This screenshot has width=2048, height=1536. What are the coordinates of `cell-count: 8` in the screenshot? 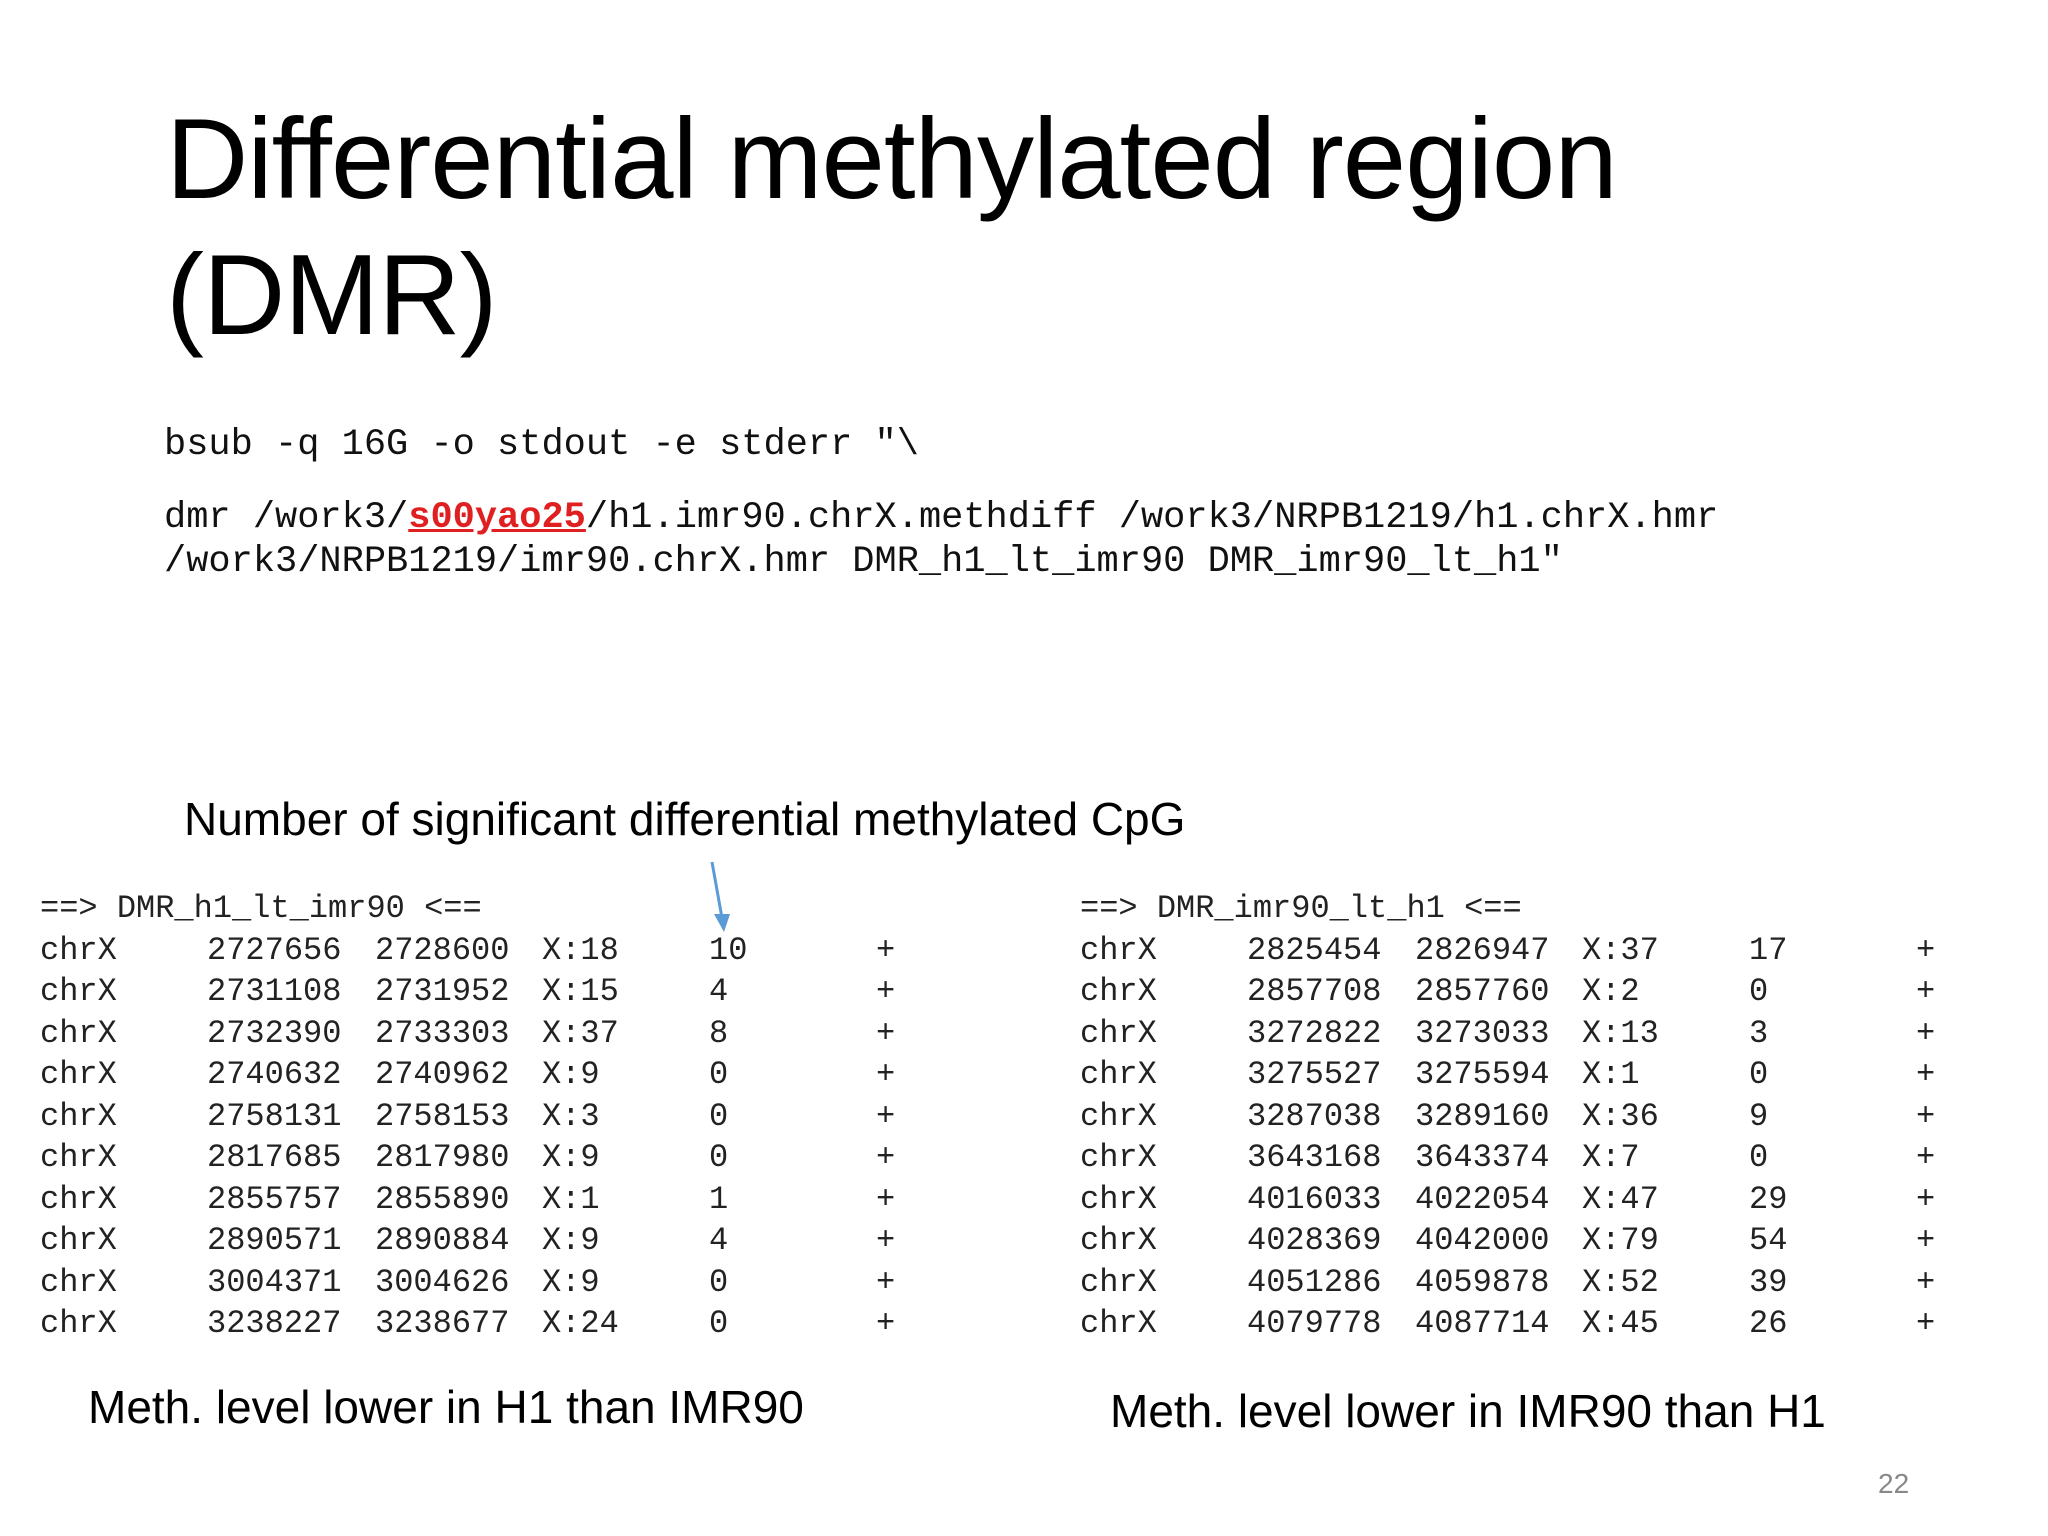 It's located at (719, 1033).